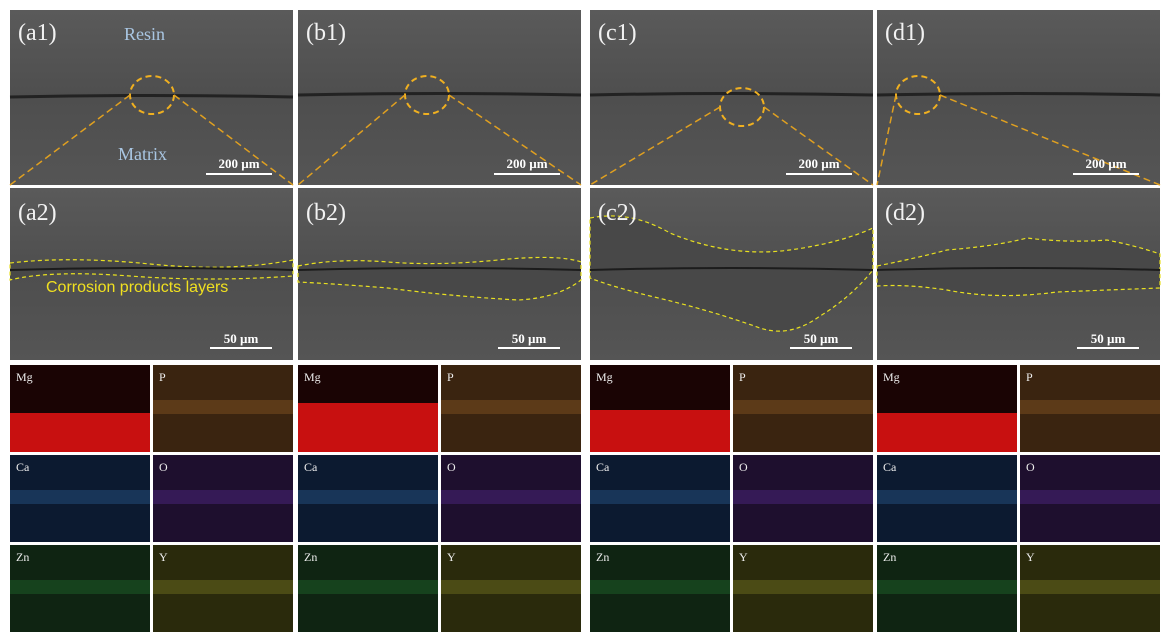 The height and width of the screenshot is (643, 1165). What do you see at coordinates (326, 213) in the screenshot?
I see `panel-label: (b2)` at bounding box center [326, 213].